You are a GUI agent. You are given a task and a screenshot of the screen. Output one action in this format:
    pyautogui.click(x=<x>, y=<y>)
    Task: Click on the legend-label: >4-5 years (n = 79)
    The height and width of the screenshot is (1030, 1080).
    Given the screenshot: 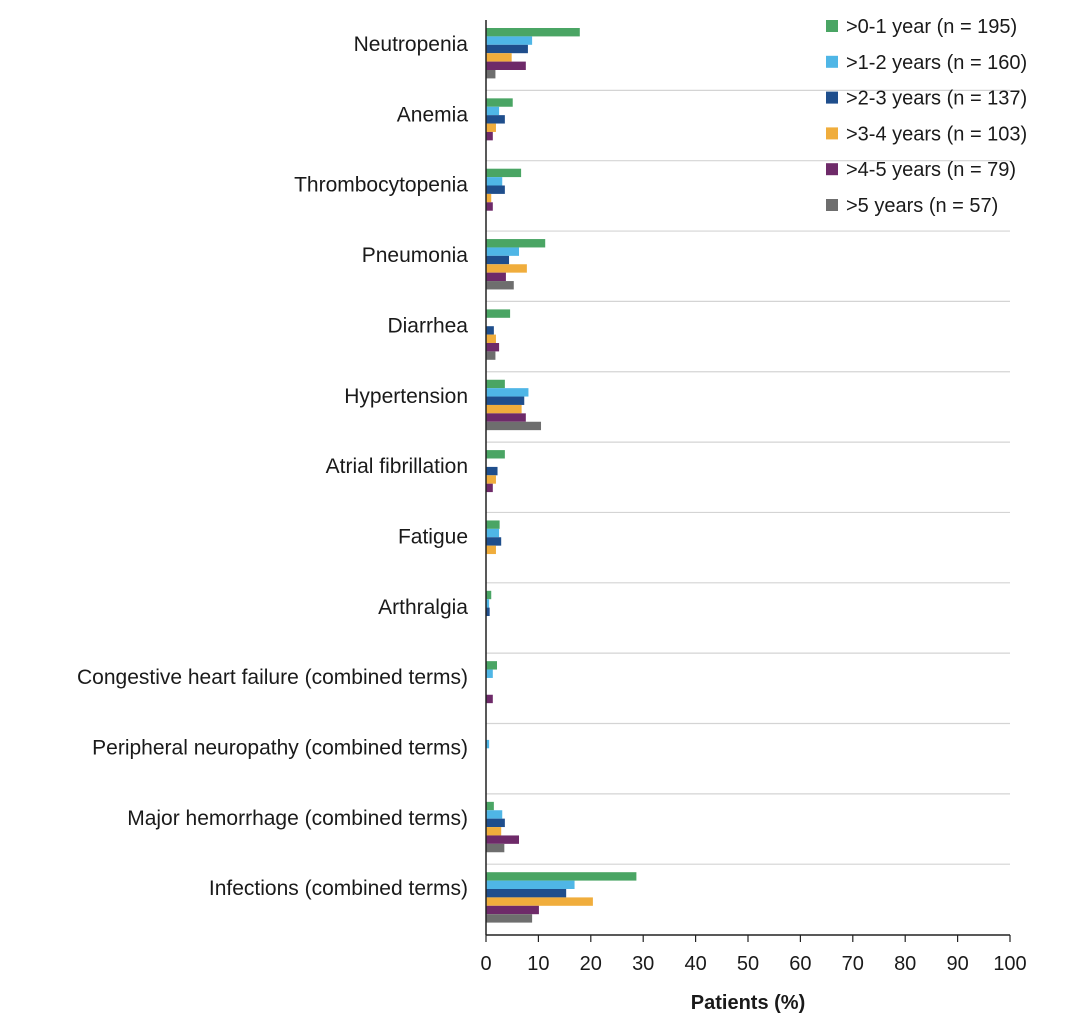 What is the action you would take?
    pyautogui.click(x=931, y=170)
    